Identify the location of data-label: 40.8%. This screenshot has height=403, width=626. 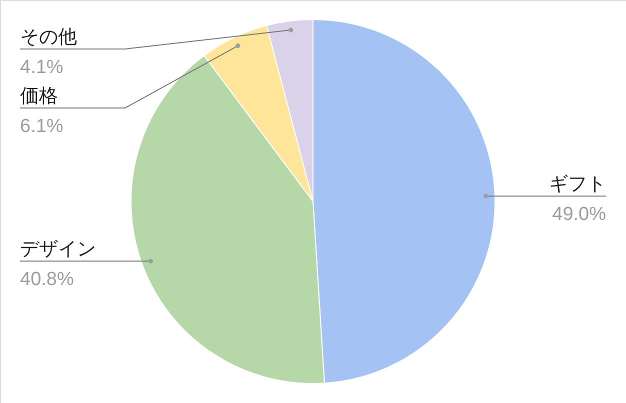
(47, 279).